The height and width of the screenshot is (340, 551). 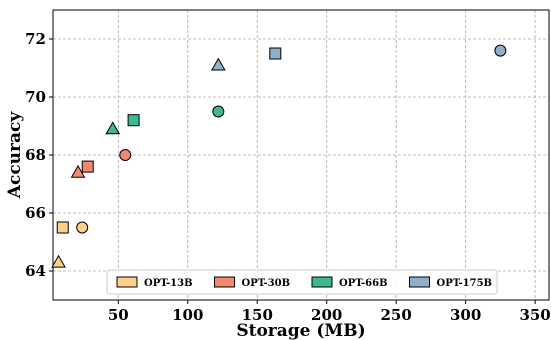 What do you see at coordinates (326, 315) in the screenshot?
I see `x-tick-label: 200` at bounding box center [326, 315].